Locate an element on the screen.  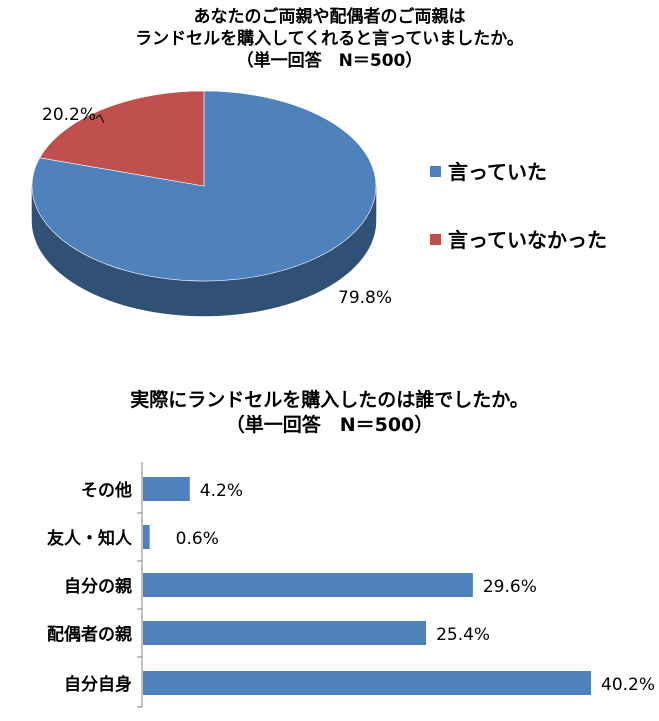
bar-data-label-4: 40.2% is located at coordinates (628, 685).